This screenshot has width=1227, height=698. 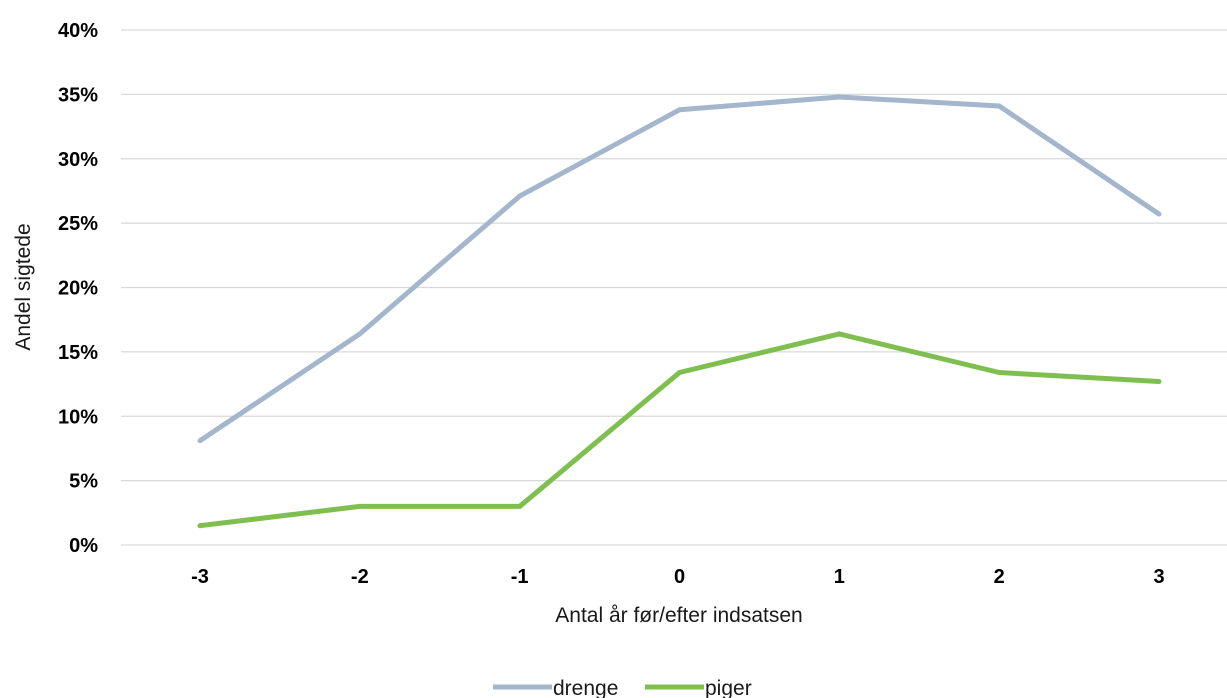 What do you see at coordinates (78, 31) in the screenshot?
I see `y-tick-label: 40%` at bounding box center [78, 31].